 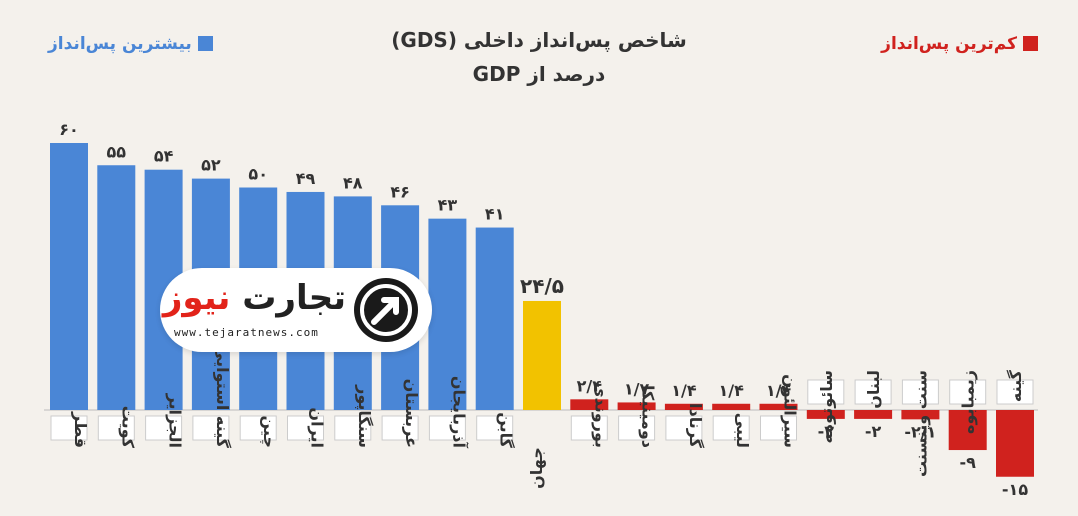 What do you see at coordinates (69, 129) in the screenshot?
I see `value-label-0: ۶۰` at bounding box center [69, 129].